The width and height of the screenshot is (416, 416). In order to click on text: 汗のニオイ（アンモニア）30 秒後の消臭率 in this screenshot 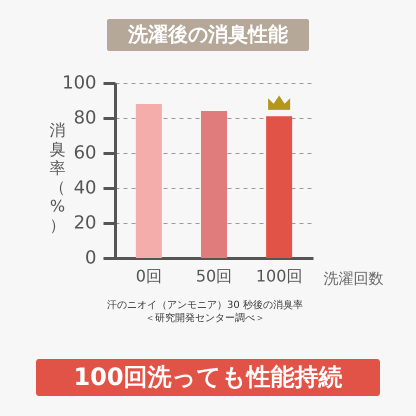, I will do `click(205, 305)`.